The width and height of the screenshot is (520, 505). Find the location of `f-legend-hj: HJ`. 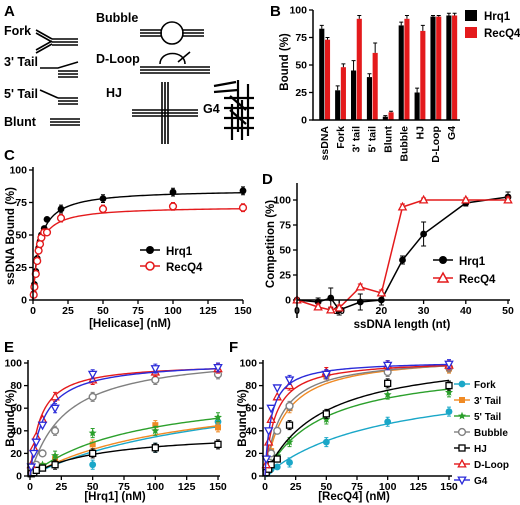

f-legend-hj: HJ is located at coordinates (480, 449).